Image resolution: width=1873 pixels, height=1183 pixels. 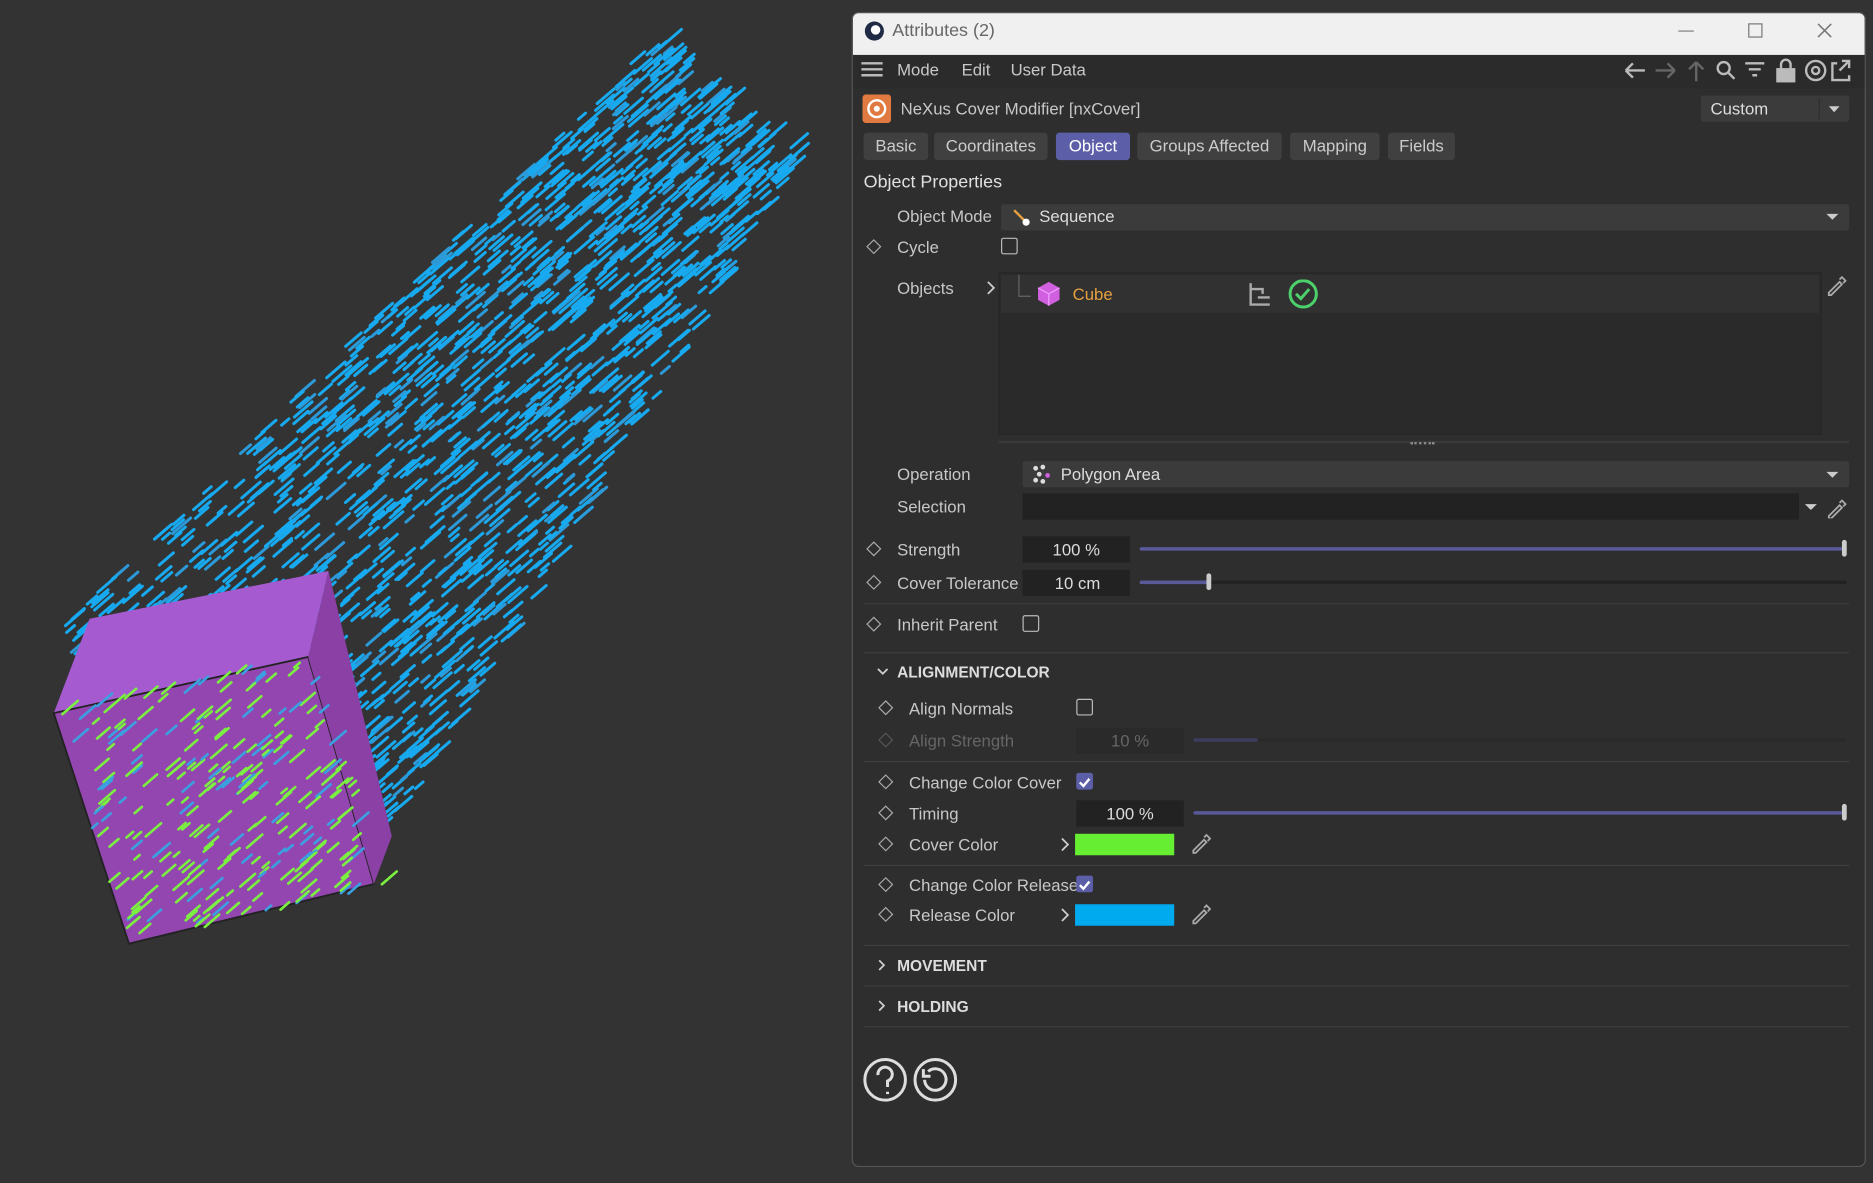 I want to click on tab: Groups Affected, so click(x=1209, y=146).